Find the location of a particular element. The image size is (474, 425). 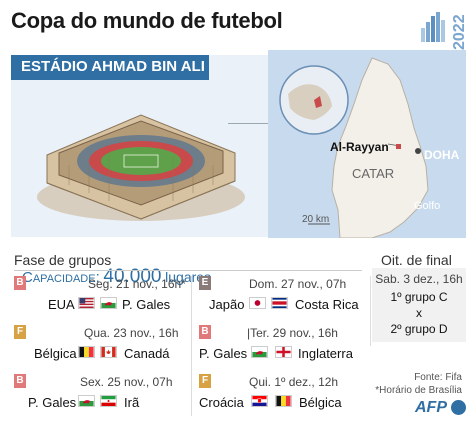

stadium-capacity: Capacidade: 40.000 lugares is located at coordinates (116, 277).